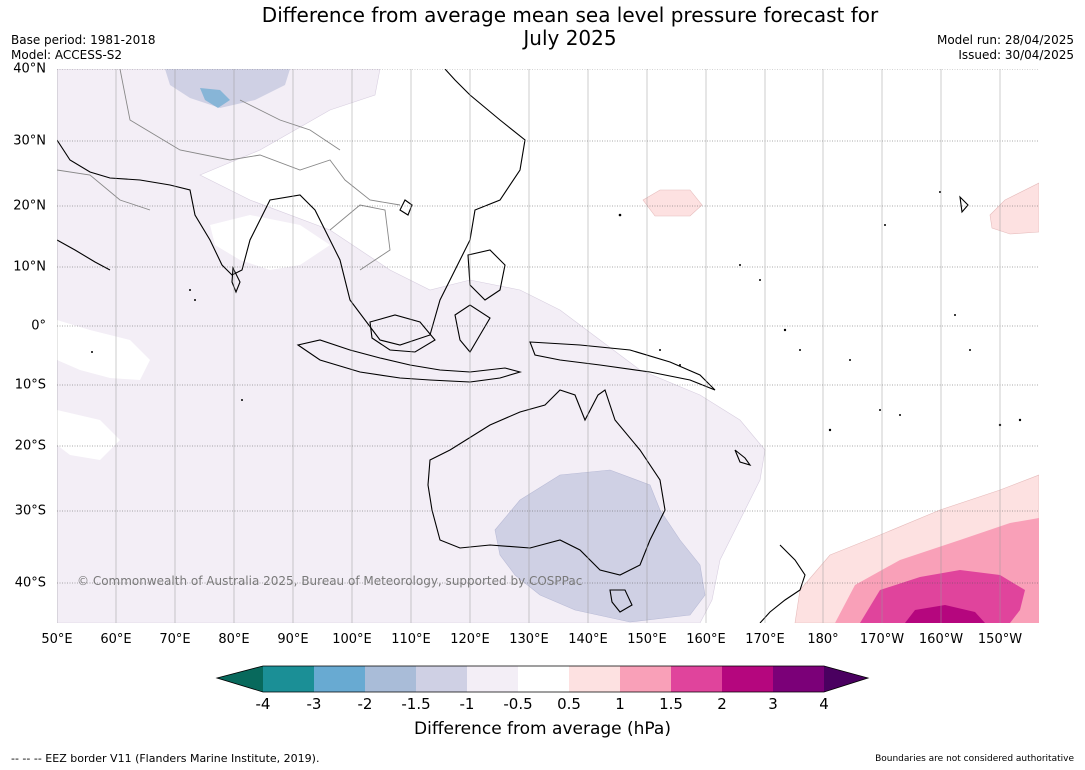 This screenshot has height=770, width=1085. Describe the element at coordinates (570, 38) in the screenshot. I see `title-line-2: July 2025` at that location.